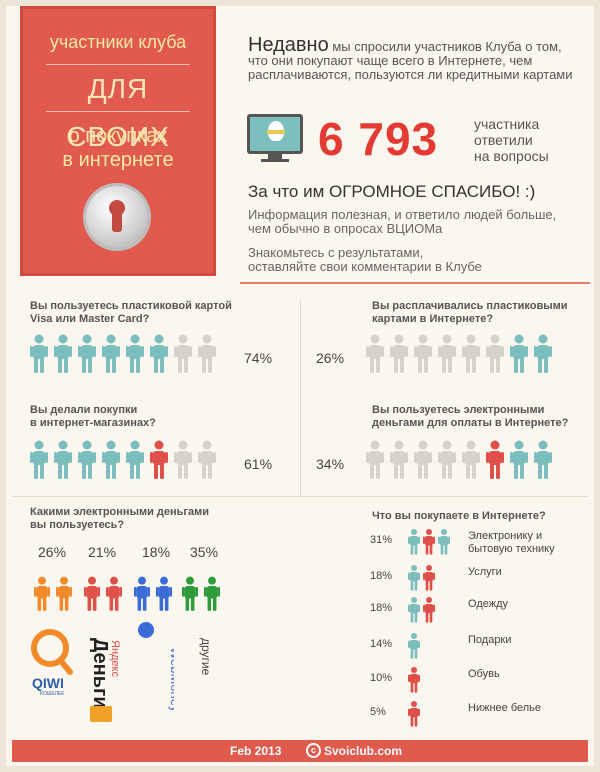  Describe the element at coordinates (118, 136) in the screenshot. I see `banner-subtitle-line1: о покупках` at that location.